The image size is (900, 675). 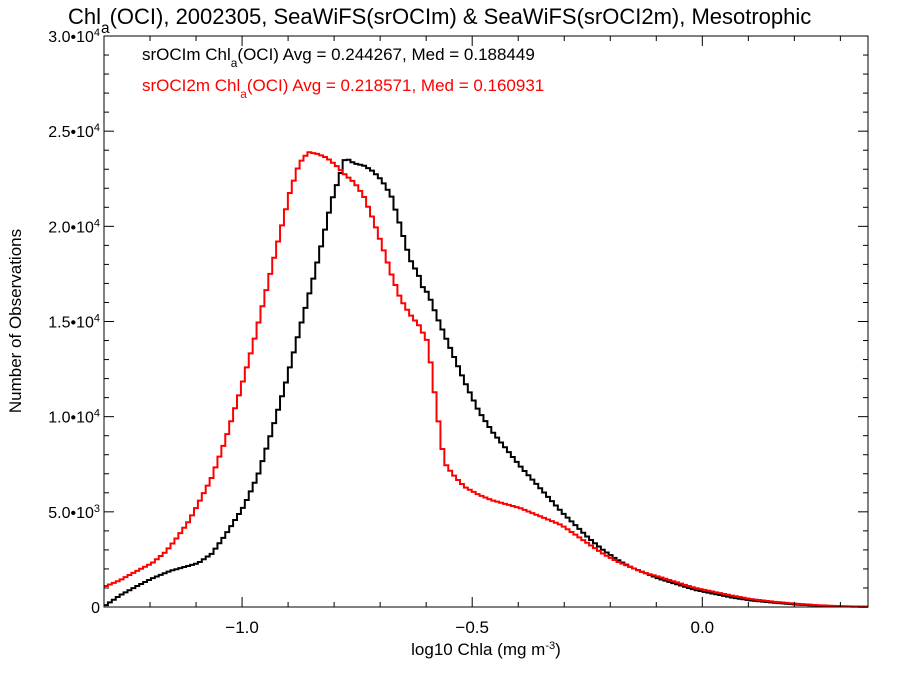 I want to click on x-axis-label: log10 Chla (mg m-3), so click(x=486, y=649).